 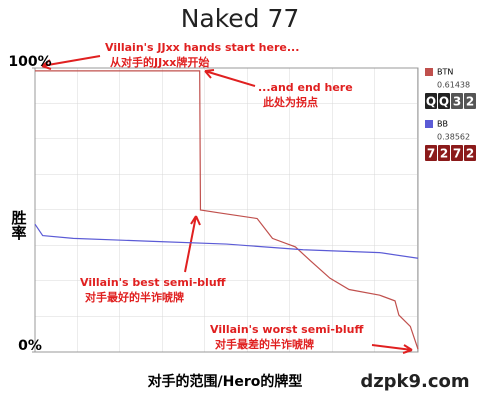 What do you see at coordinates (30, 346) in the screenshot?
I see `y-tick-label: 0%` at bounding box center [30, 346].